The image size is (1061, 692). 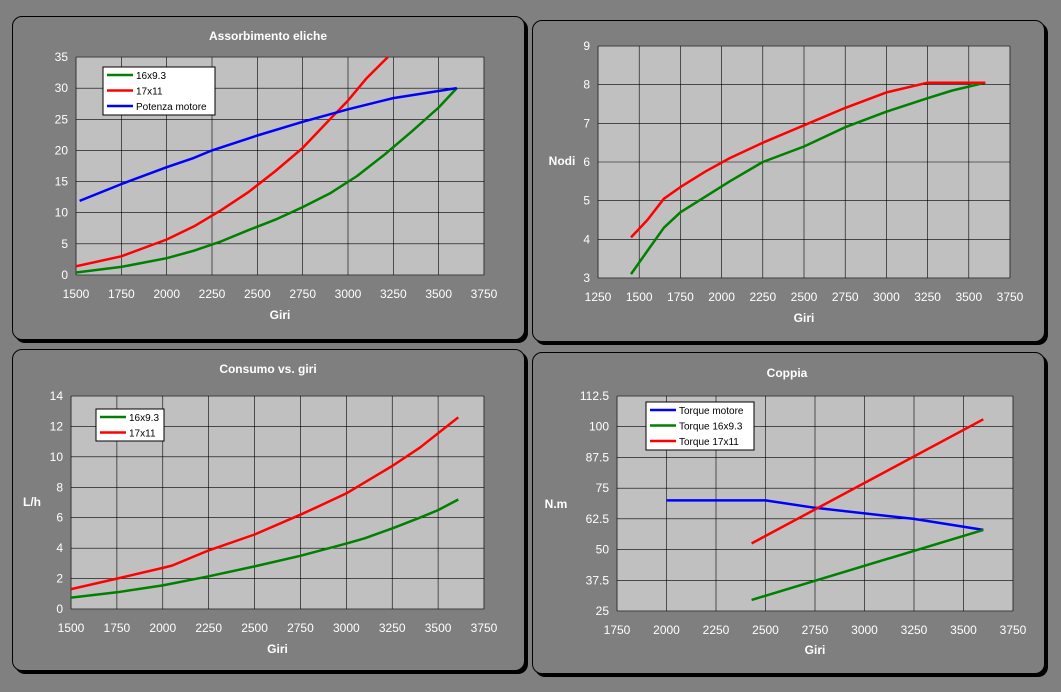 What do you see at coordinates (603, 488) in the screenshot?
I see `y-tick-label: 75` at bounding box center [603, 488].